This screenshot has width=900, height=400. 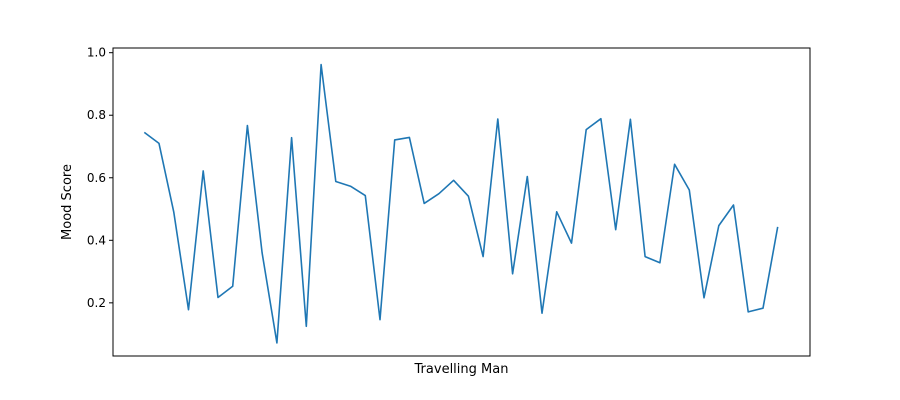 What do you see at coordinates (96, 240) in the screenshot?
I see `y-tick-label: 0.4` at bounding box center [96, 240].